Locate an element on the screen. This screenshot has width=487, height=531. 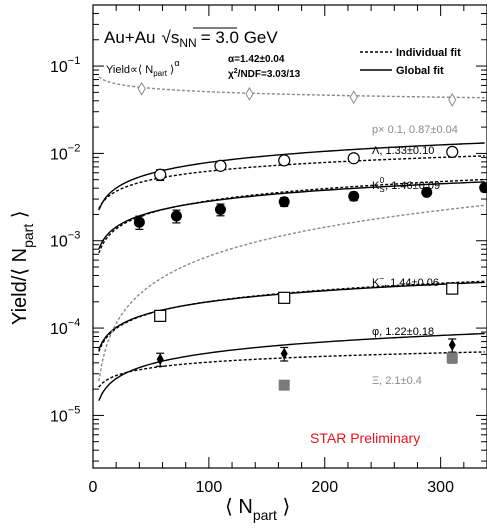
y-axis-title: Yield/⟨ Npart ⟩ is located at coordinates (22, 267).